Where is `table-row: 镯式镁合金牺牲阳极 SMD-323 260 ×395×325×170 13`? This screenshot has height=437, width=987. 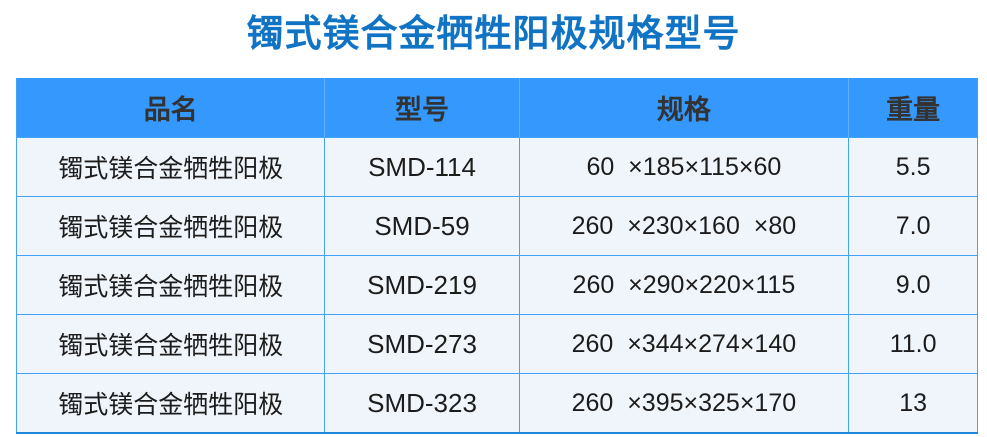
table-row: 镯式镁合金牺牲阳极 SMD-323 260 ×395×325×170 13 is located at coordinates (496, 403).